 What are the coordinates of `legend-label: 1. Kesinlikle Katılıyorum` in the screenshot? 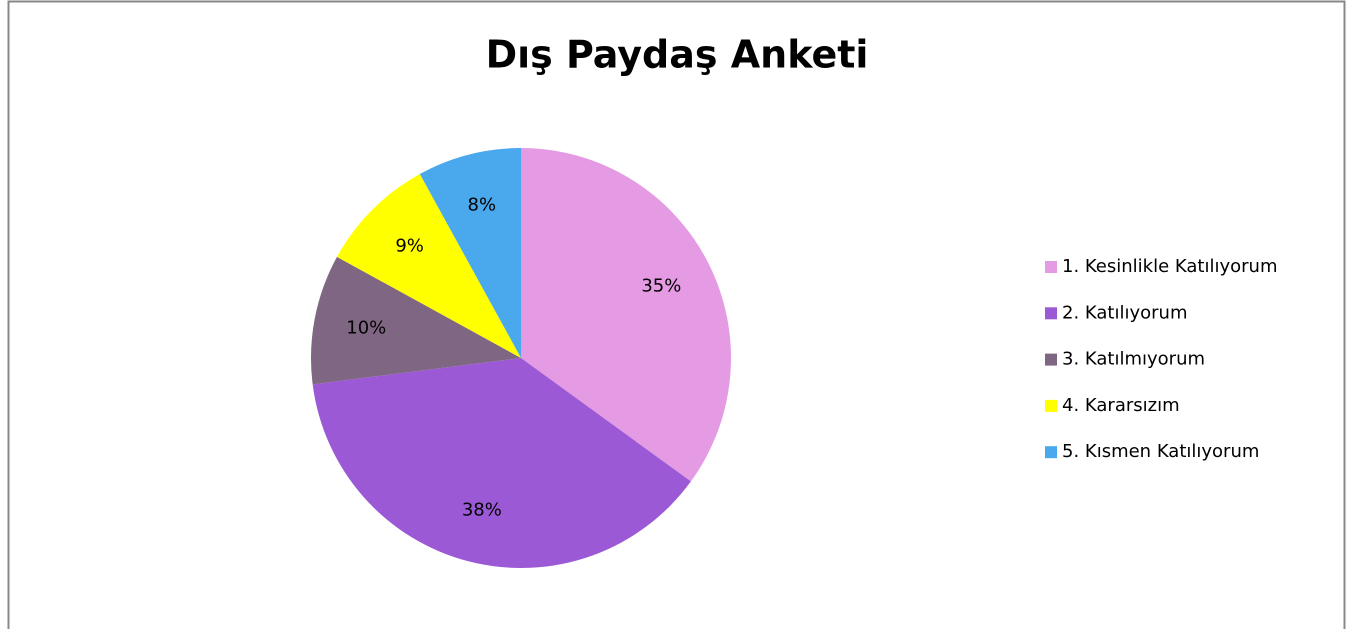 It's located at (1169, 266).